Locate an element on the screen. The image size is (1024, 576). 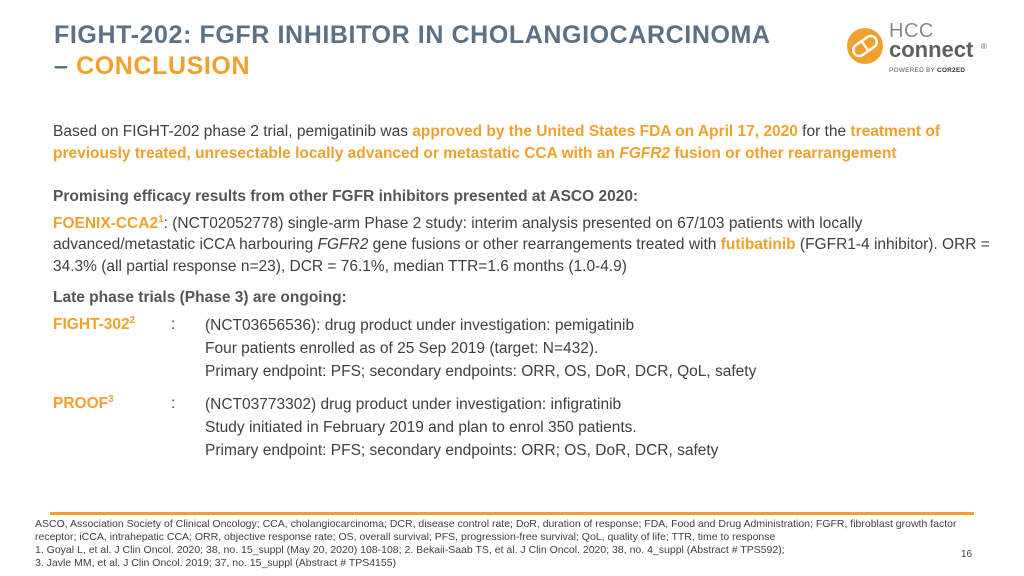
logo-registered-mark: ® is located at coordinates (984, 46).